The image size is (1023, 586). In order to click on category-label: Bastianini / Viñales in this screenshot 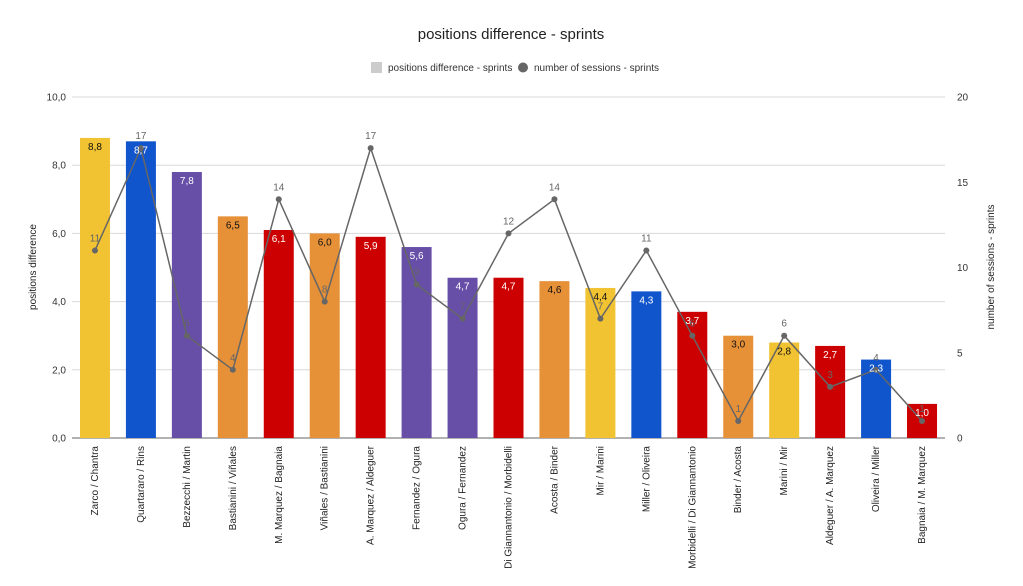, I will do `click(233, 488)`.